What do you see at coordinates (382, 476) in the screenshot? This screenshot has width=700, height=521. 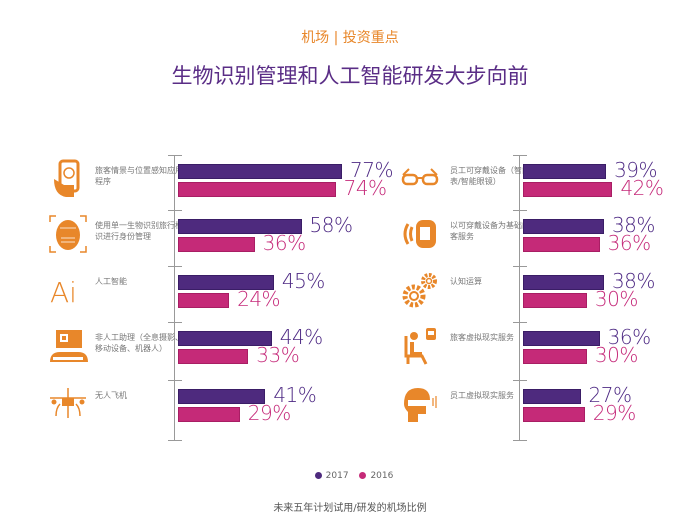 I see `legend-label-2016: 2016` at bounding box center [382, 476].